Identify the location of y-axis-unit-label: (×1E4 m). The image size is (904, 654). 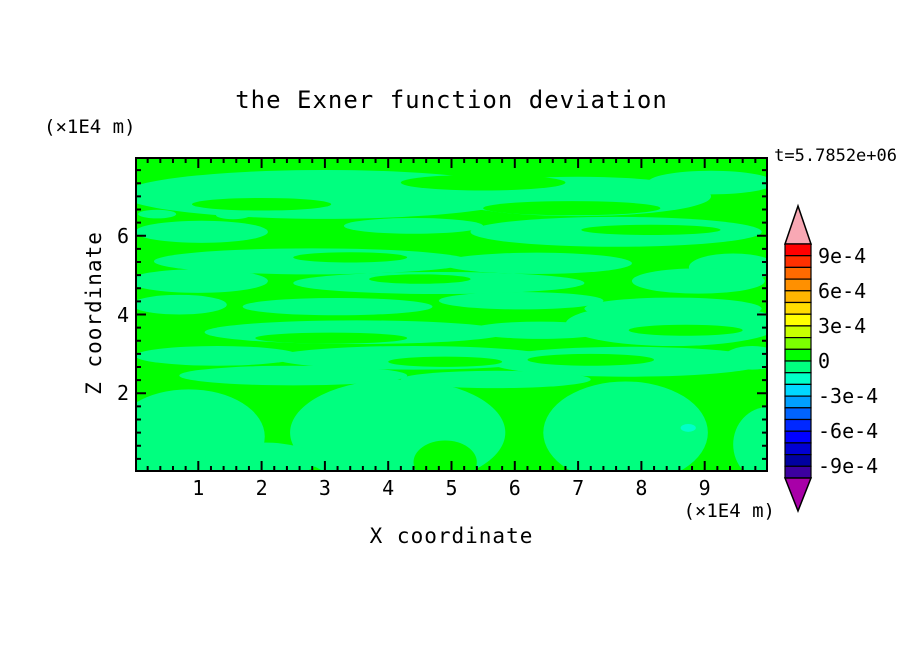
(90, 127).